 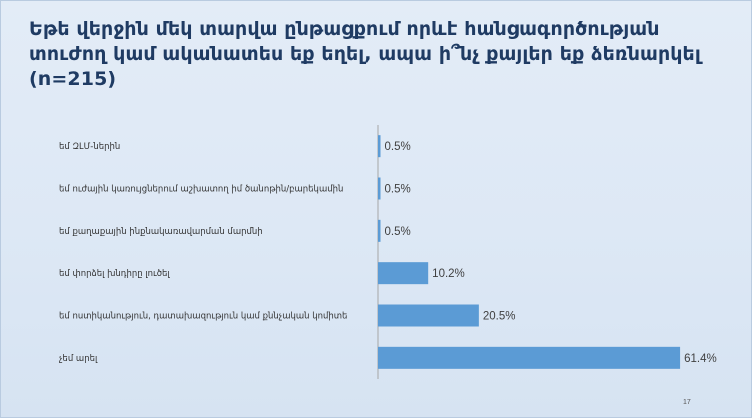 I want to click on category-label: եմ փորձել խնդիրը լուծել, so click(x=114, y=274).